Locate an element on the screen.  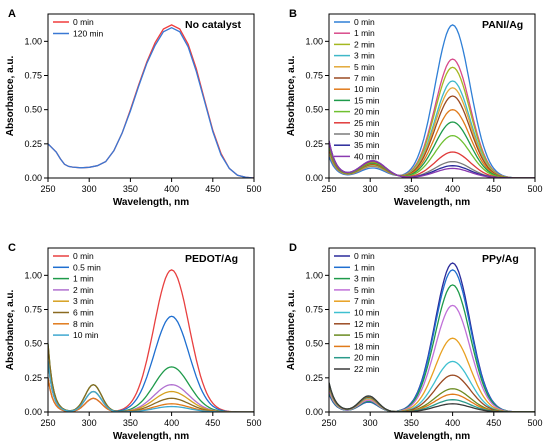
legend-label: 35 min is located at coordinates (367, 145).